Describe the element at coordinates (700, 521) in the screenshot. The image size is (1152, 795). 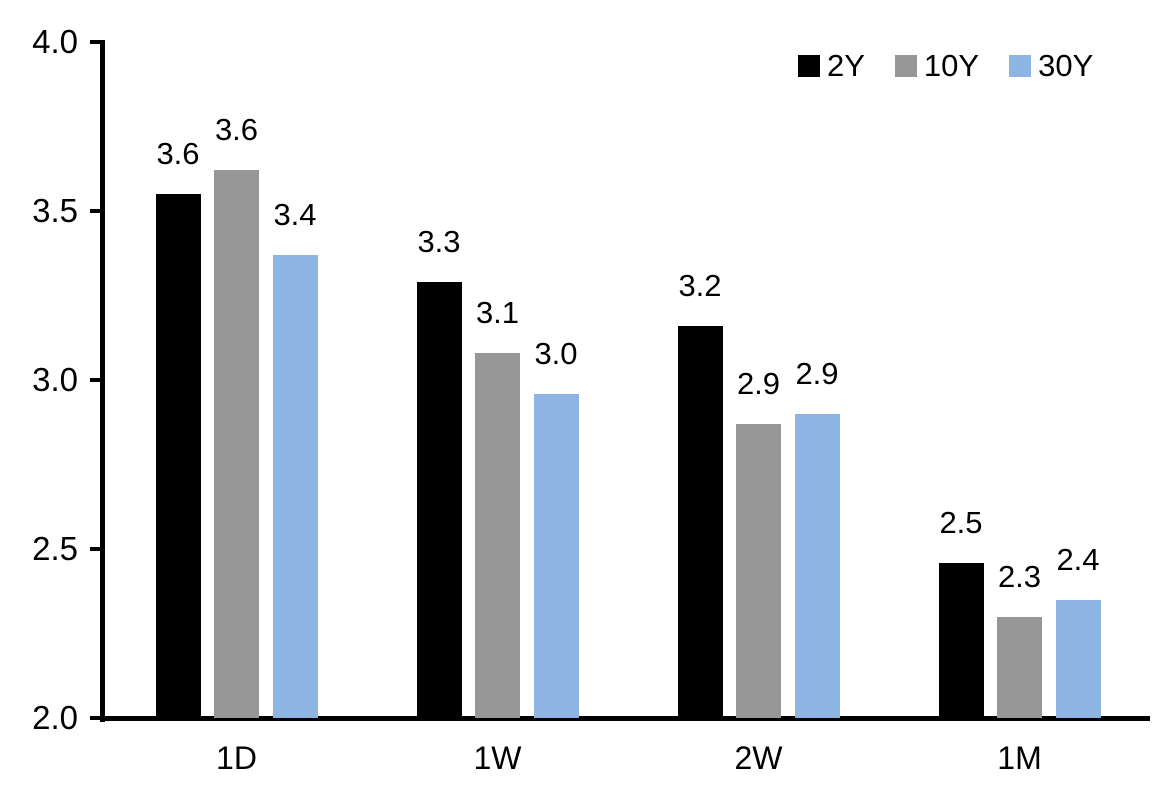
I see `bar-2y-2w` at that location.